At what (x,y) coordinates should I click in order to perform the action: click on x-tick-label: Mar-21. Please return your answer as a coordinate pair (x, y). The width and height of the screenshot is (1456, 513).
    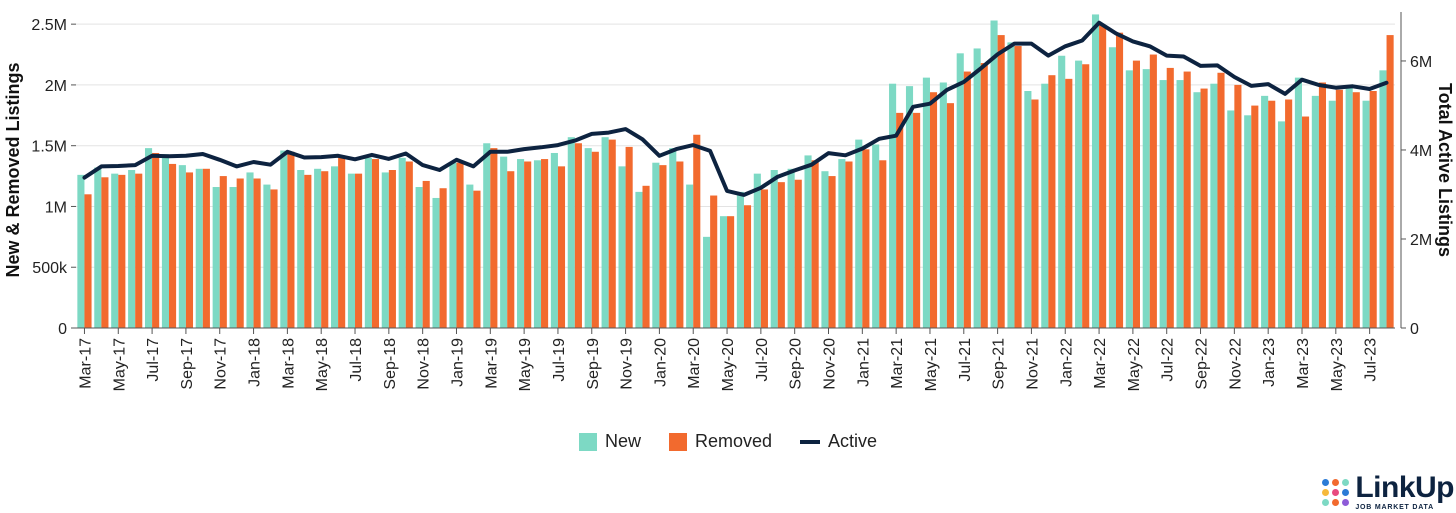
    Looking at the image, I should click on (897, 363).